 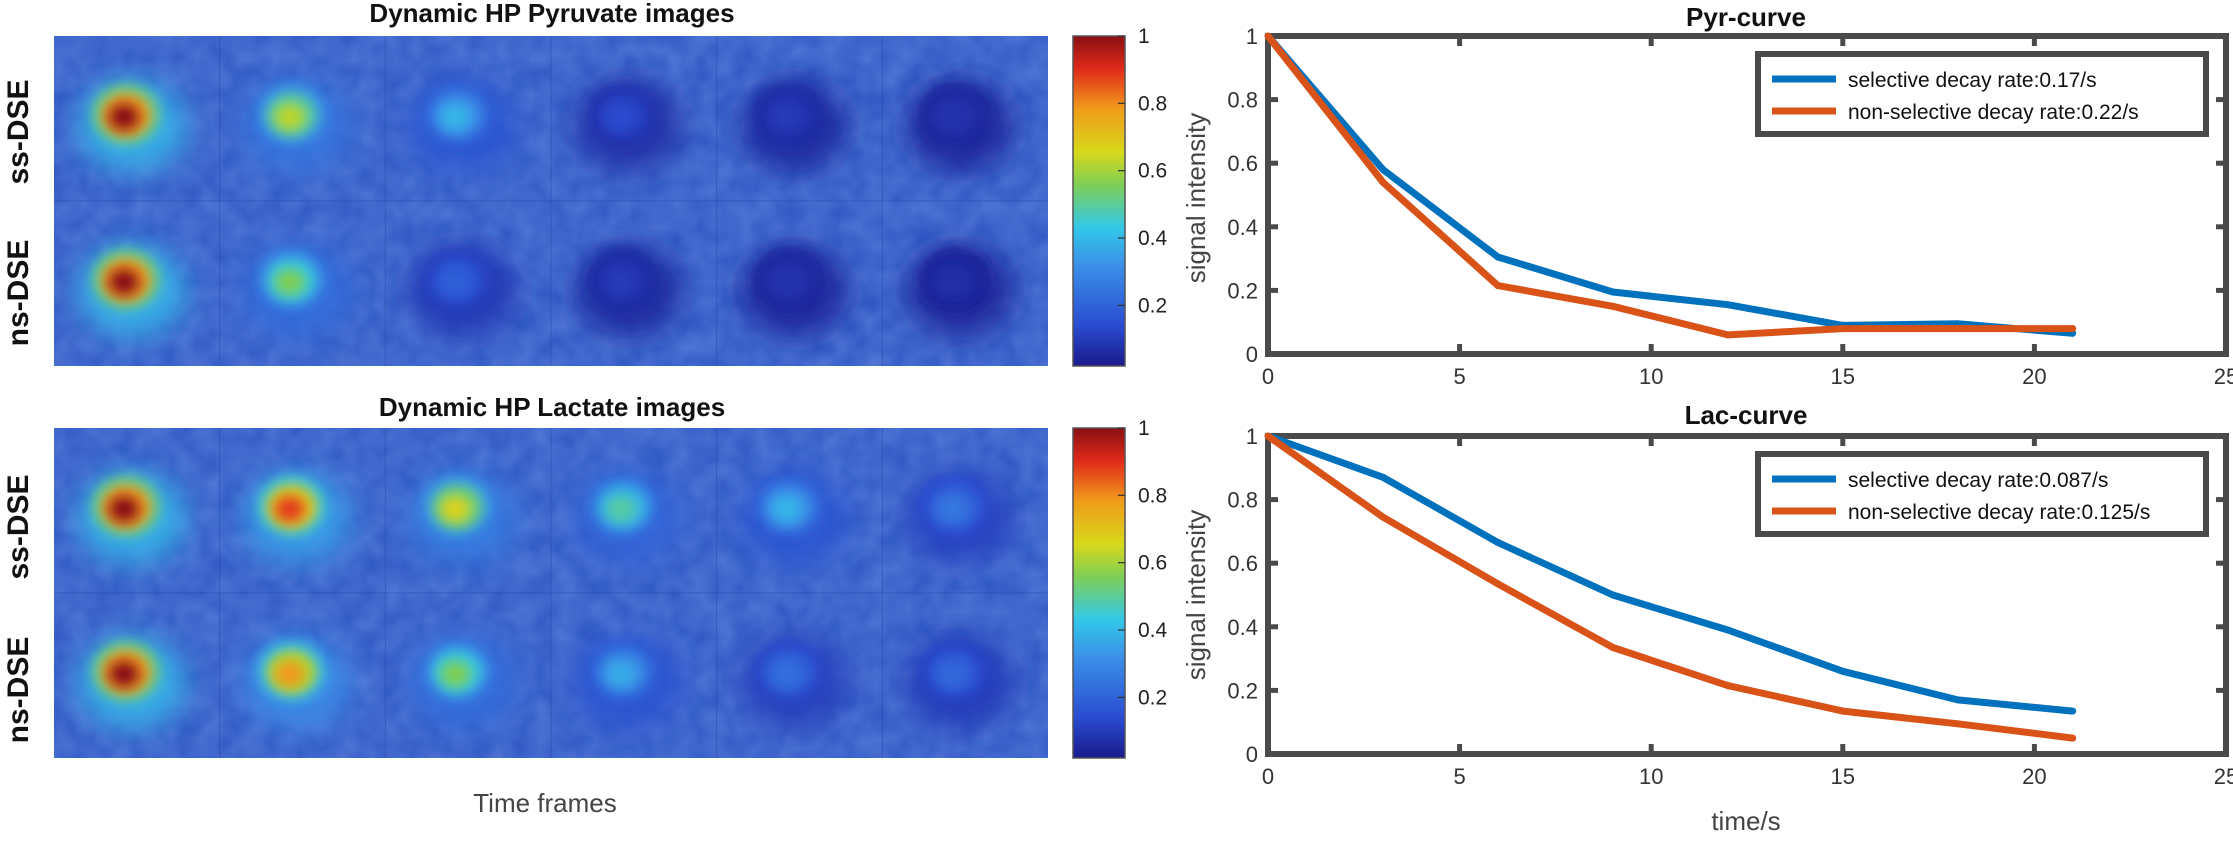 I want to click on legend-box, so click(x=1982, y=494).